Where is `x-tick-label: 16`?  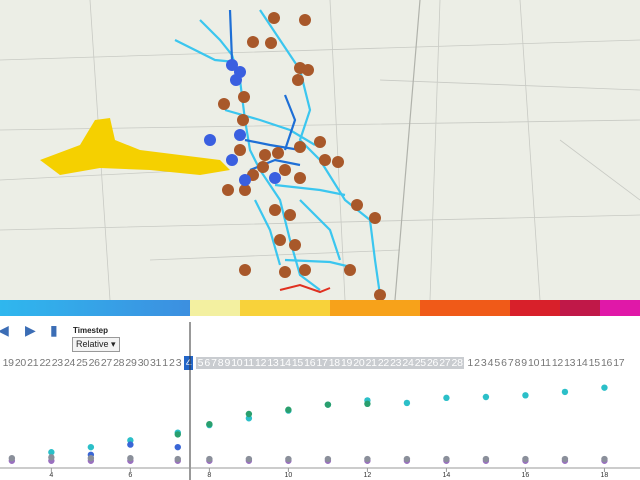
x-tick-label: 16 is located at coordinates (526, 475).